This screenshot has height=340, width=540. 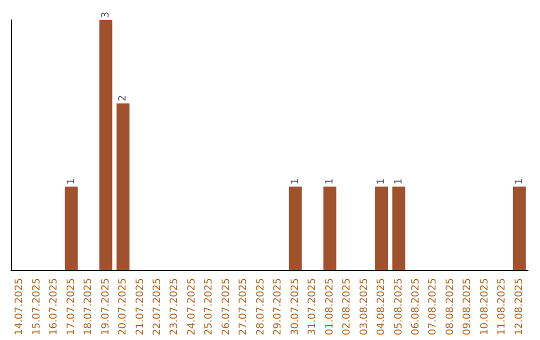 What do you see at coordinates (209, 307) in the screenshot?
I see `x-tick-label: 25.07.2025` at bounding box center [209, 307].